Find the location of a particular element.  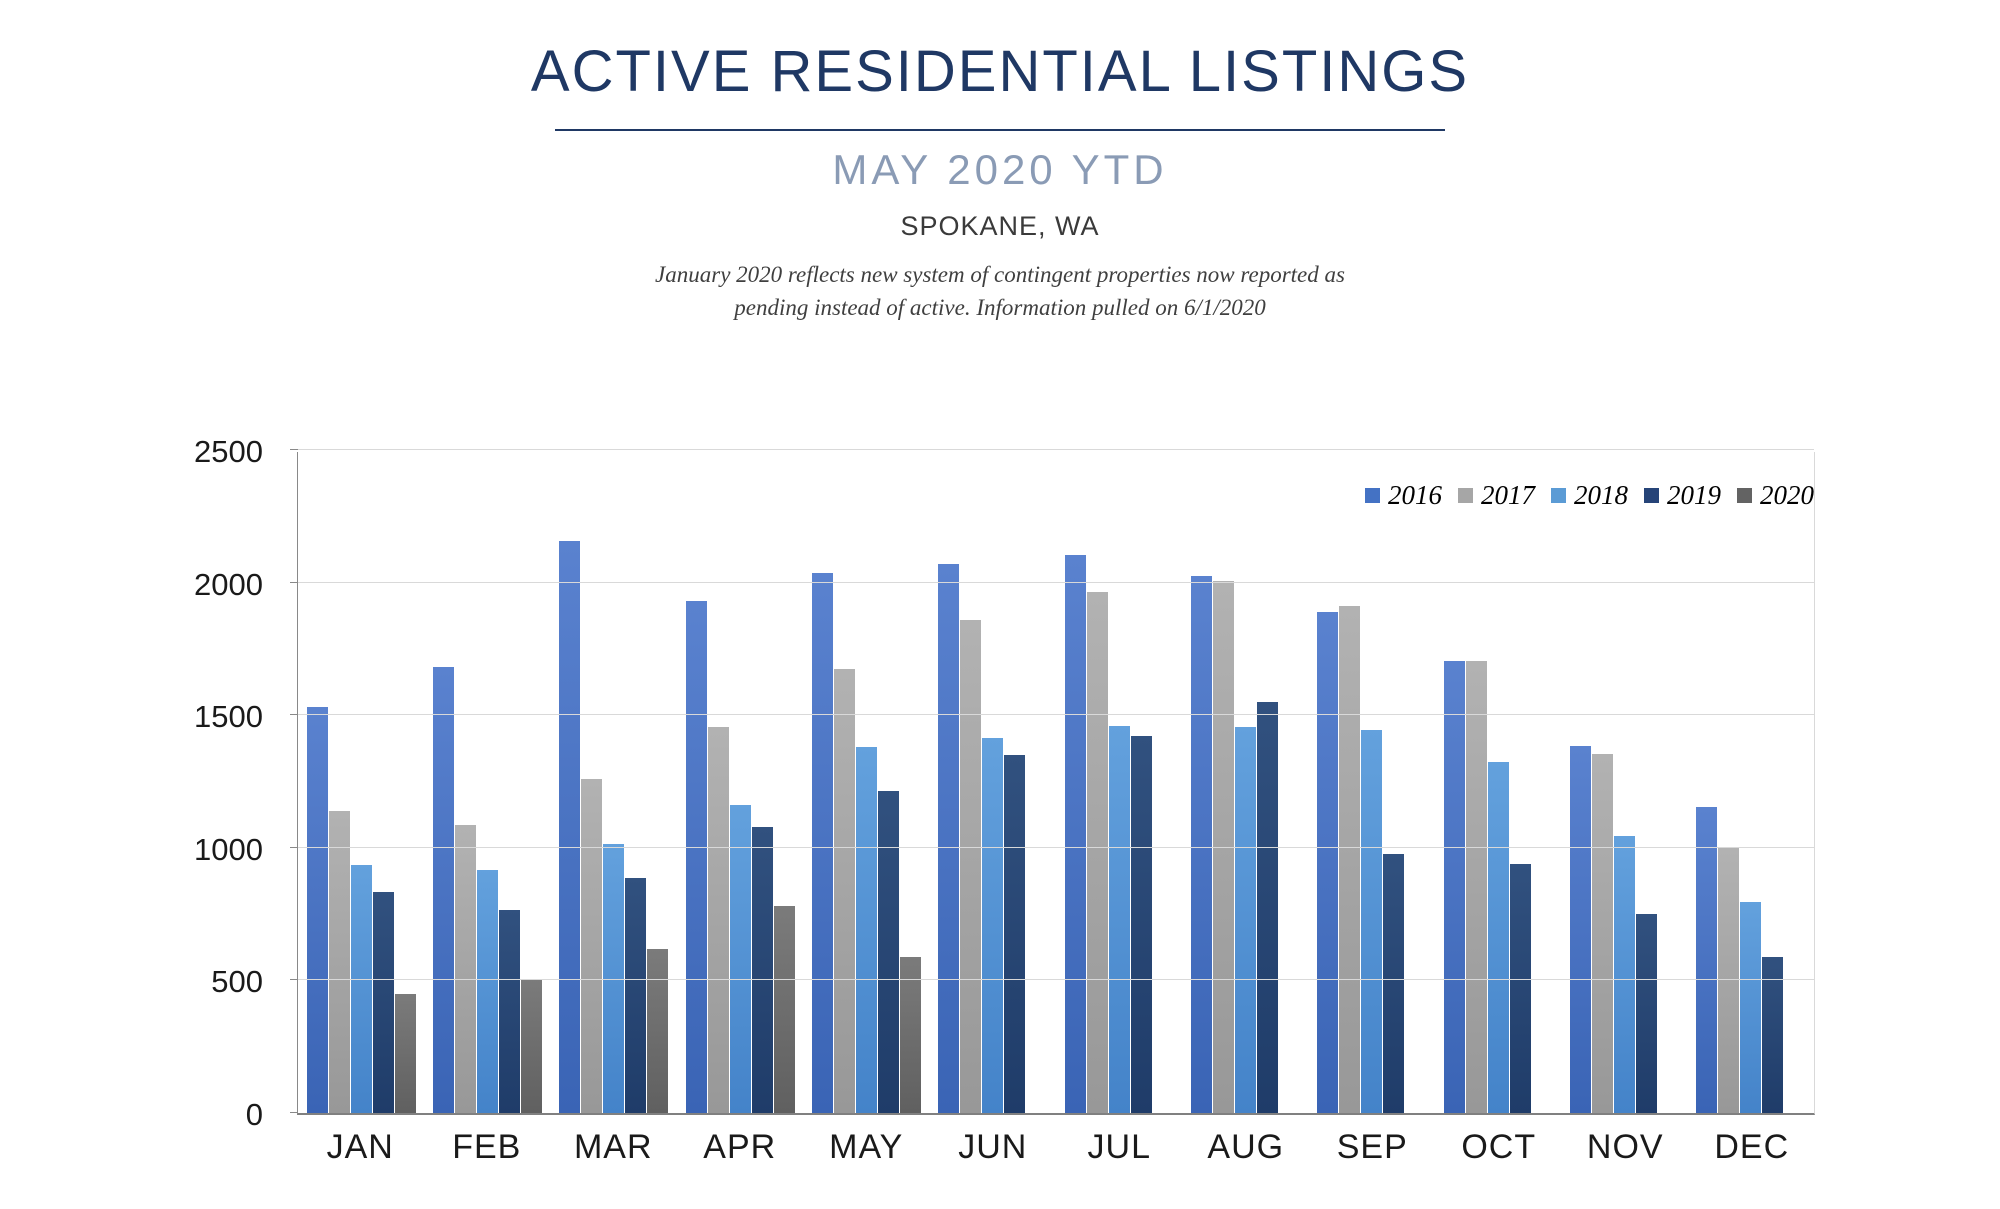

bar-2018-aug is located at coordinates (1245, 920).